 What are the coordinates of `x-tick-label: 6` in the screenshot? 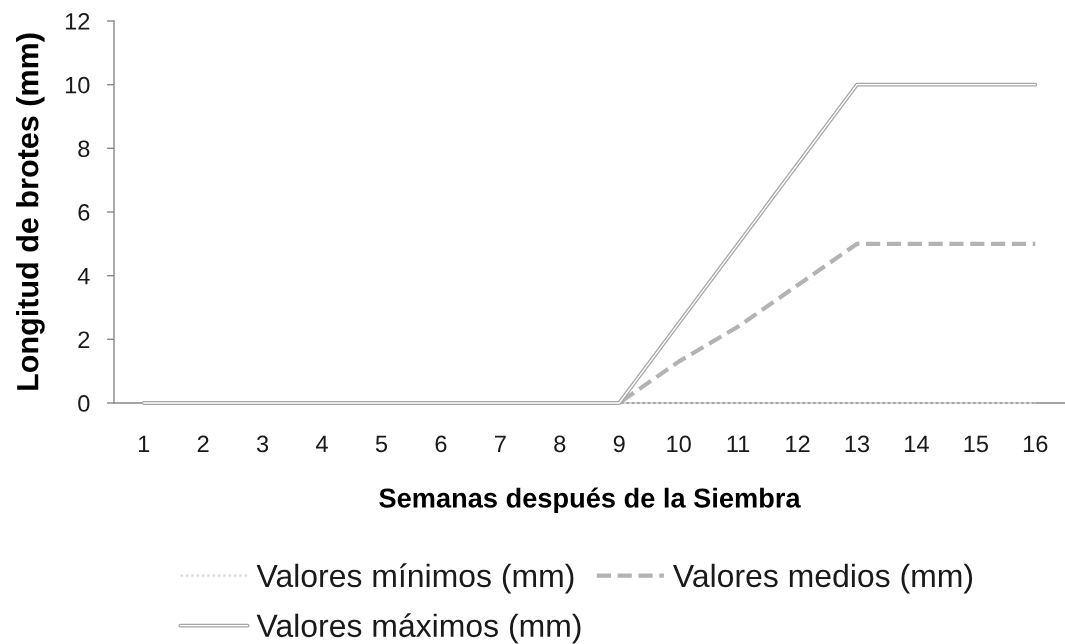 It's located at (441, 444).